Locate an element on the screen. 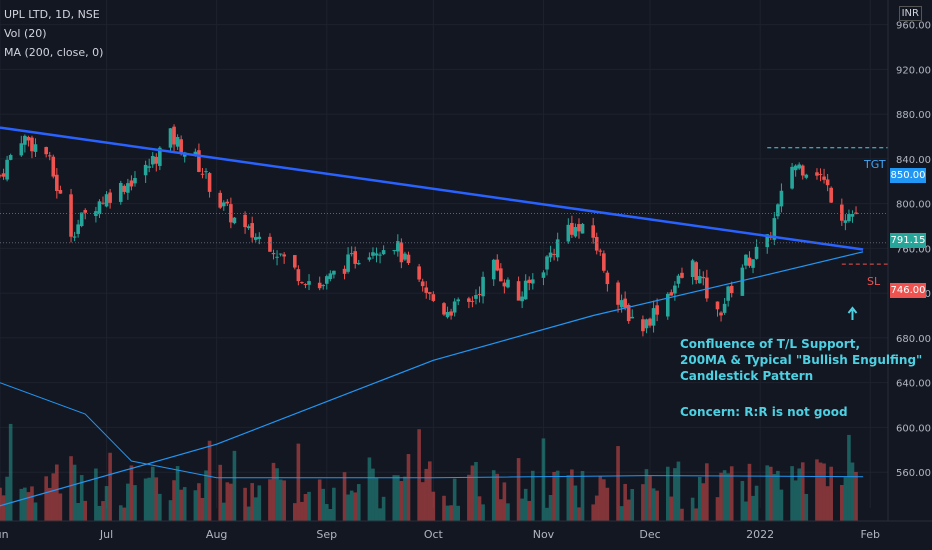 This screenshot has width=932, height=550. ma-indicator-label: MA (200, close, 0) is located at coordinates (54, 52).